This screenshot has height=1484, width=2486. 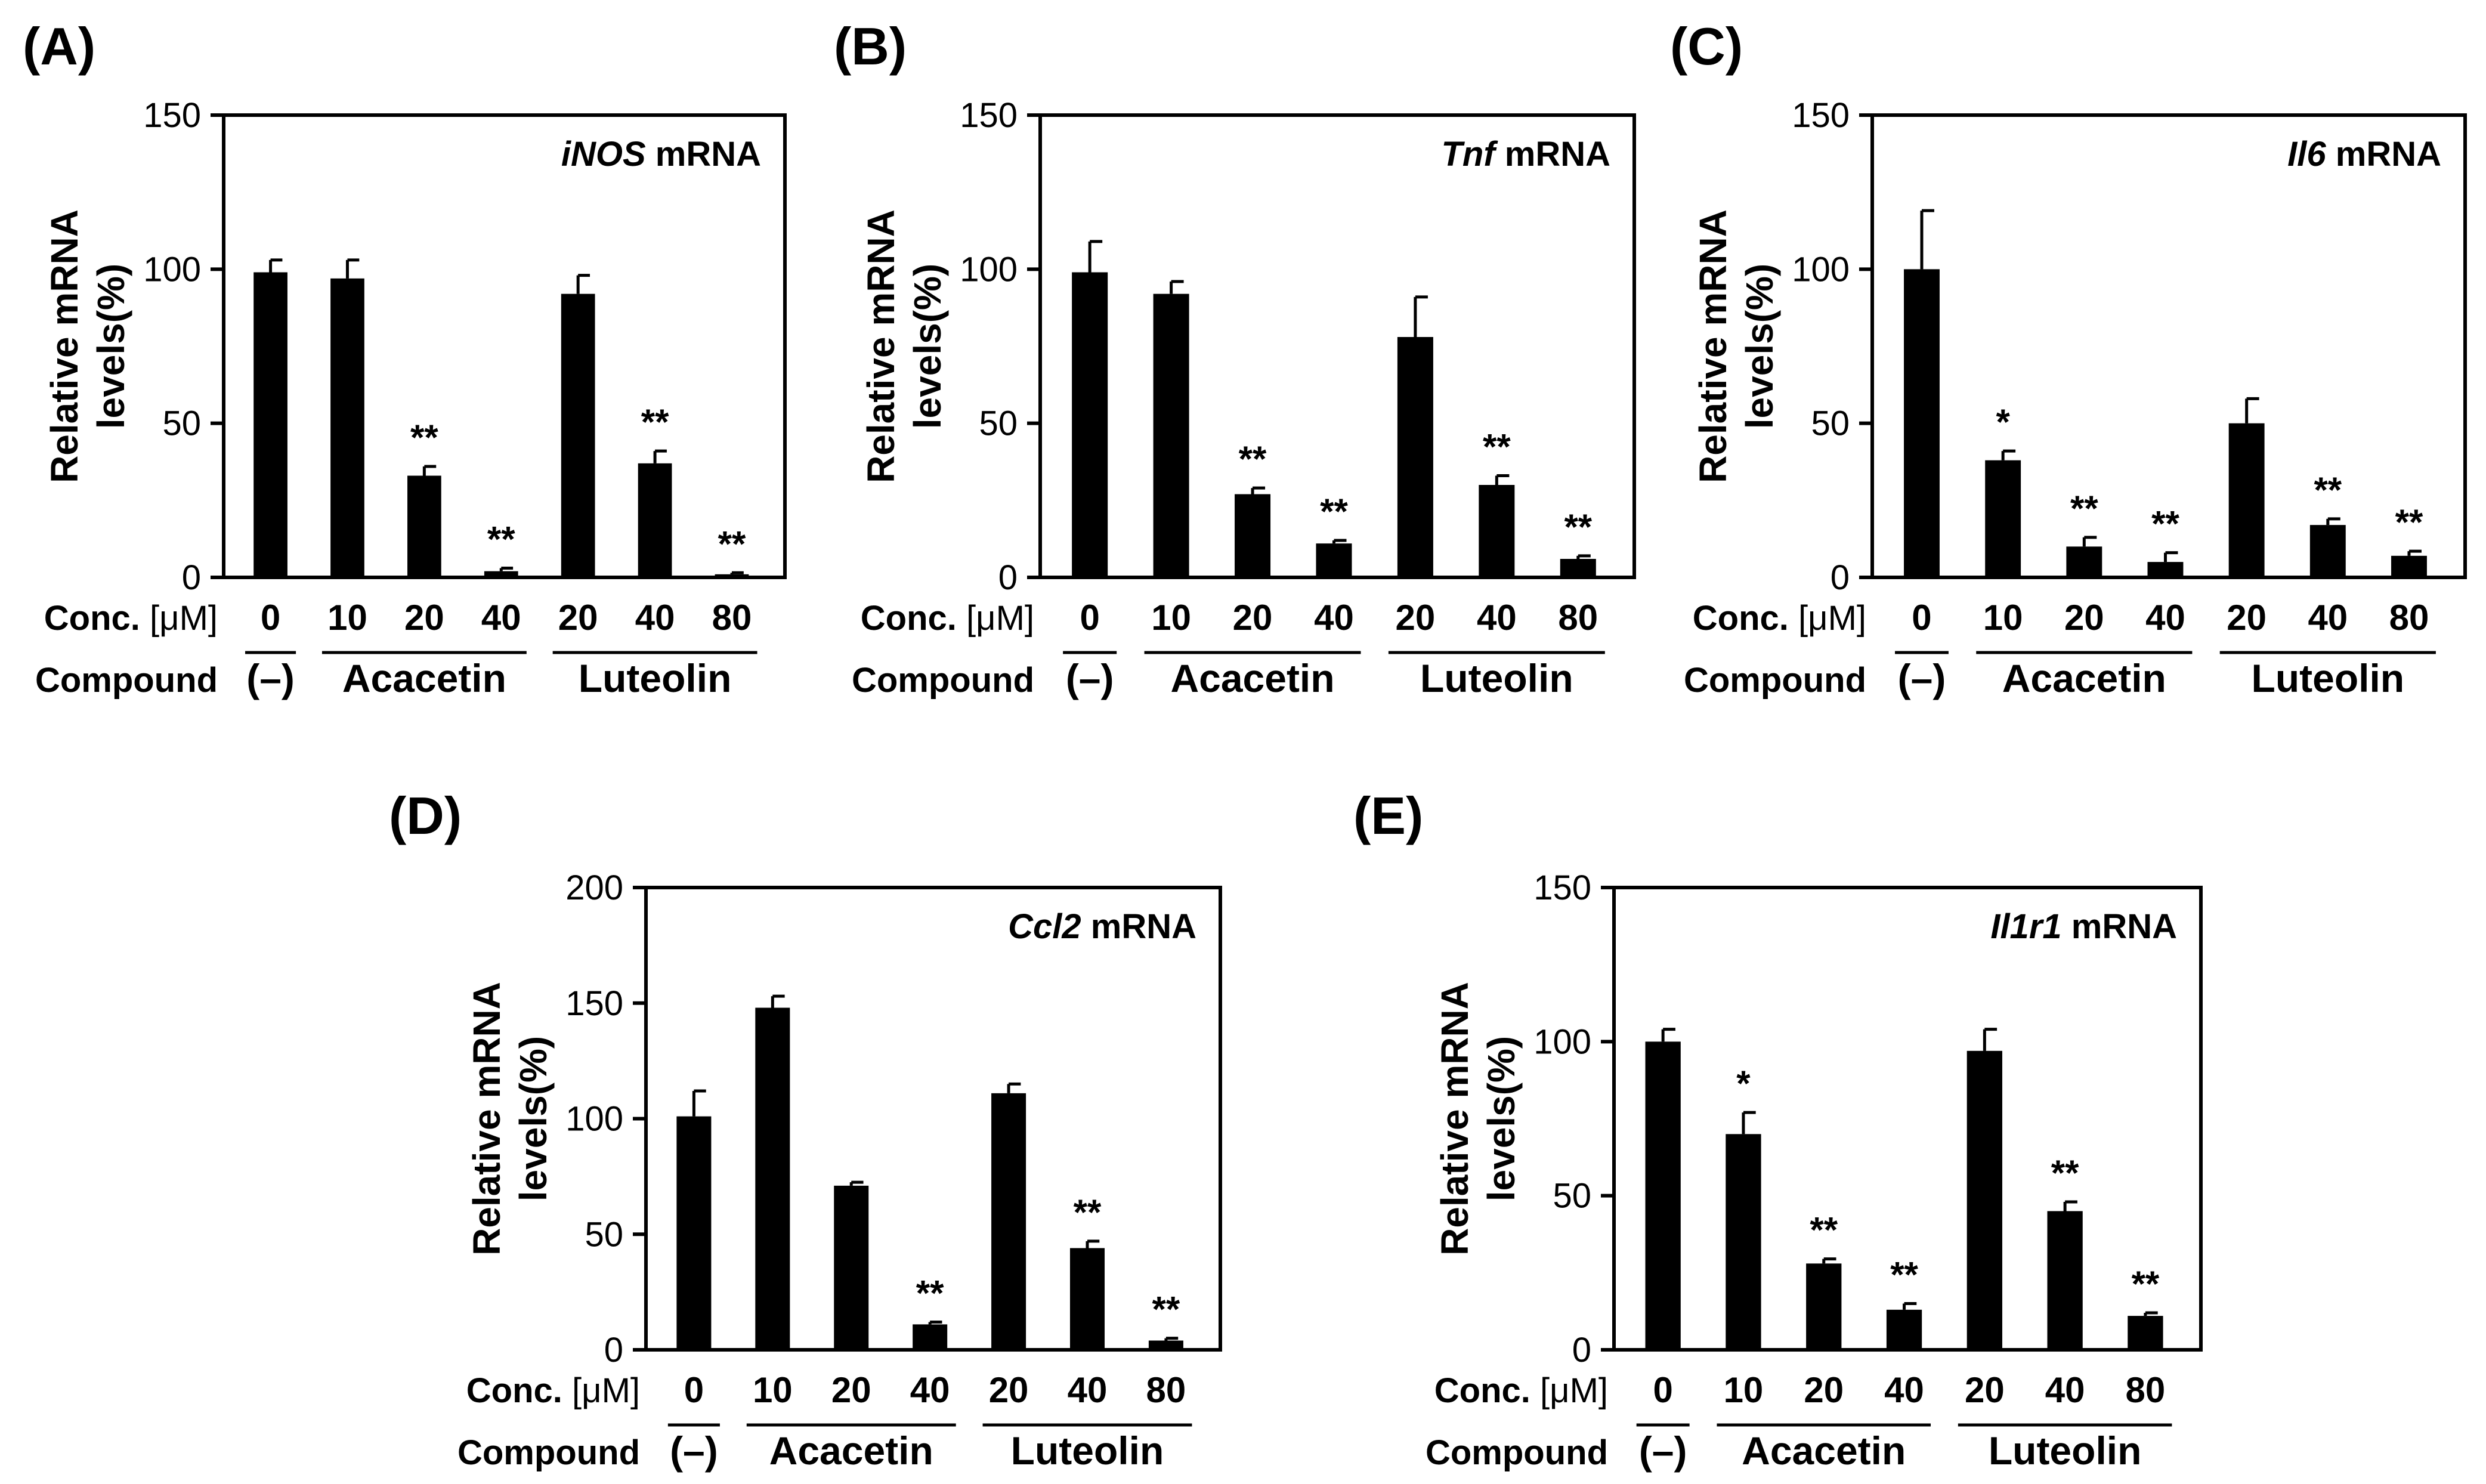 What do you see at coordinates (2306, 154) in the screenshot?
I see `gene-name: Il6` at bounding box center [2306, 154].